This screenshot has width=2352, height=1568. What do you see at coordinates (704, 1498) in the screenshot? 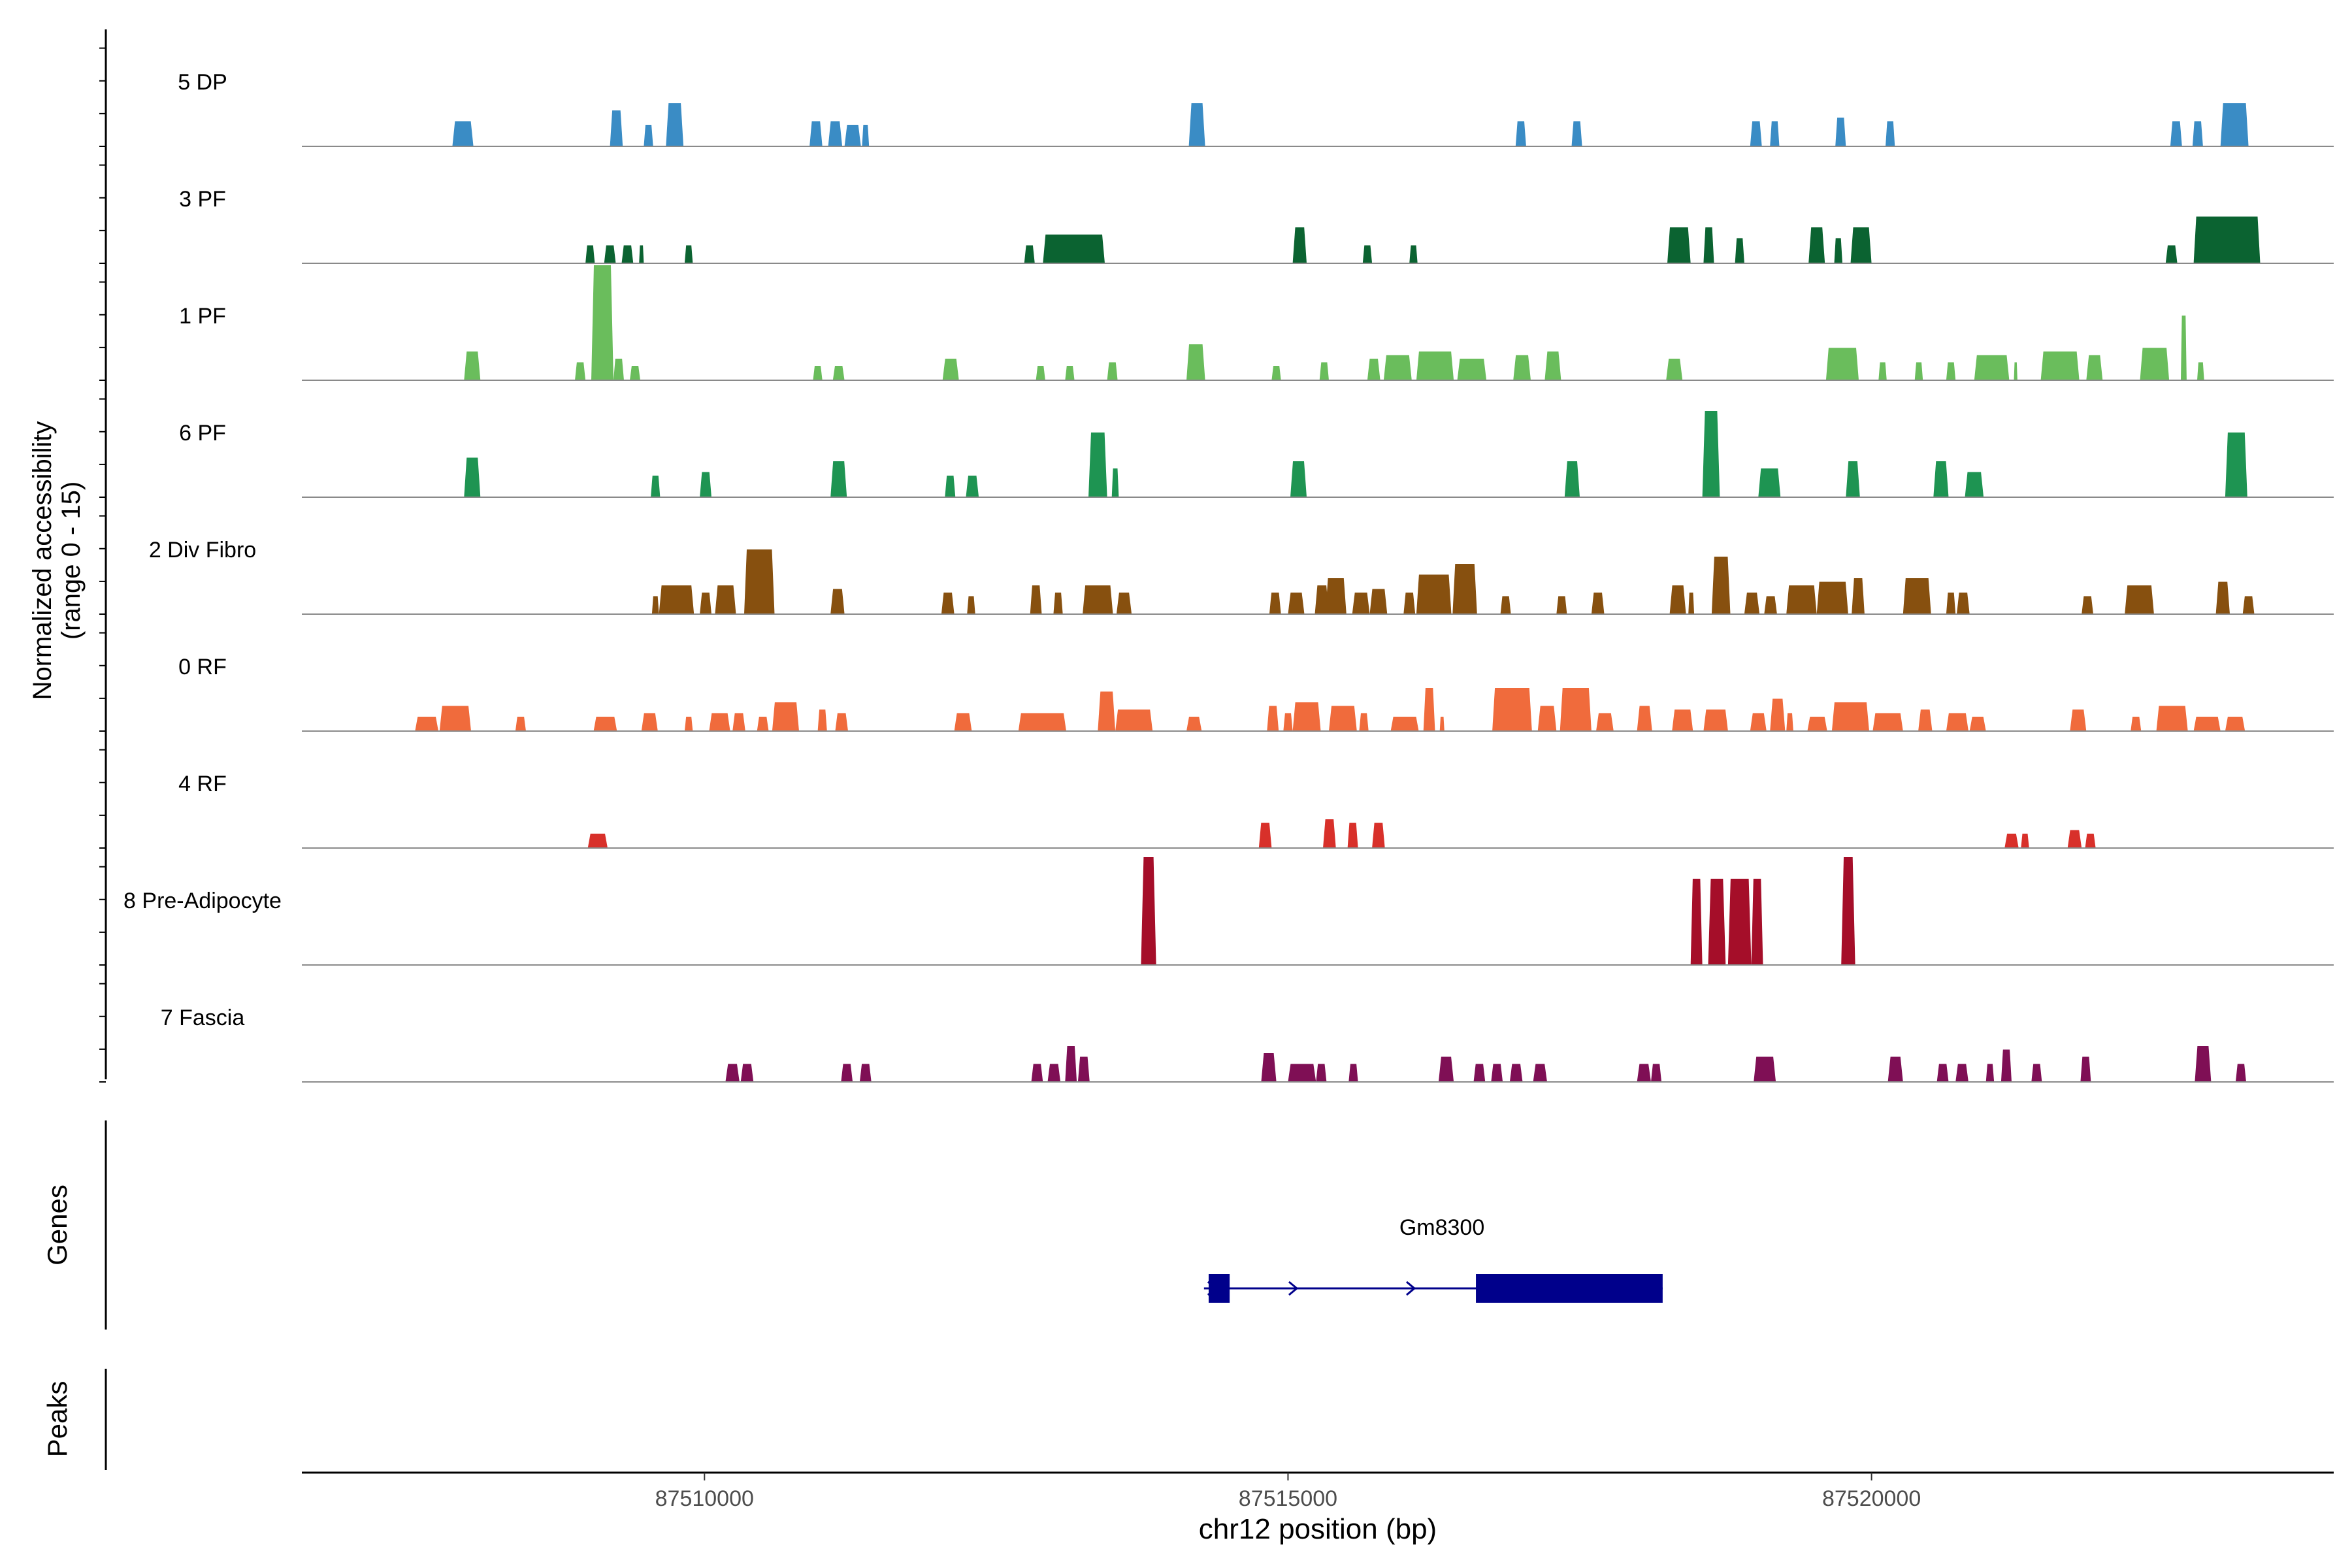
I see `x-tick-label: 87510000` at bounding box center [704, 1498].